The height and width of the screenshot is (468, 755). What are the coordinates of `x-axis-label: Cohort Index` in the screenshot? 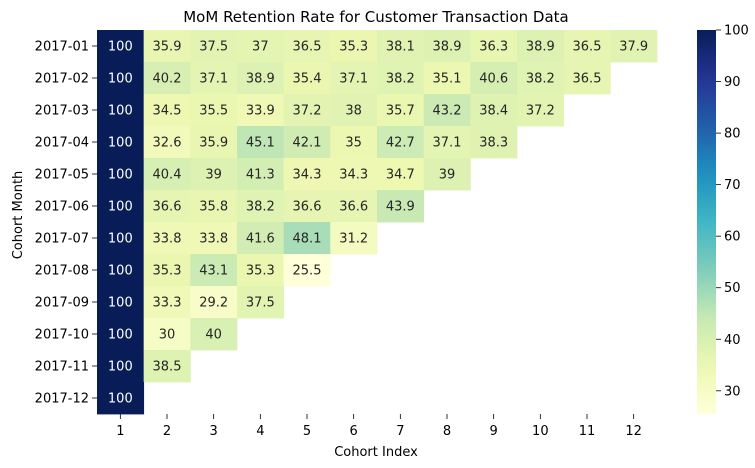 It's located at (376, 452).